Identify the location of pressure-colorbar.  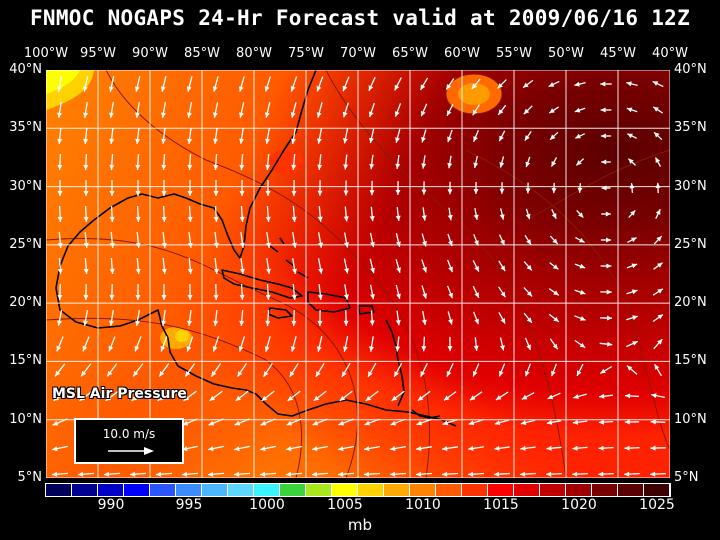
(358, 490).